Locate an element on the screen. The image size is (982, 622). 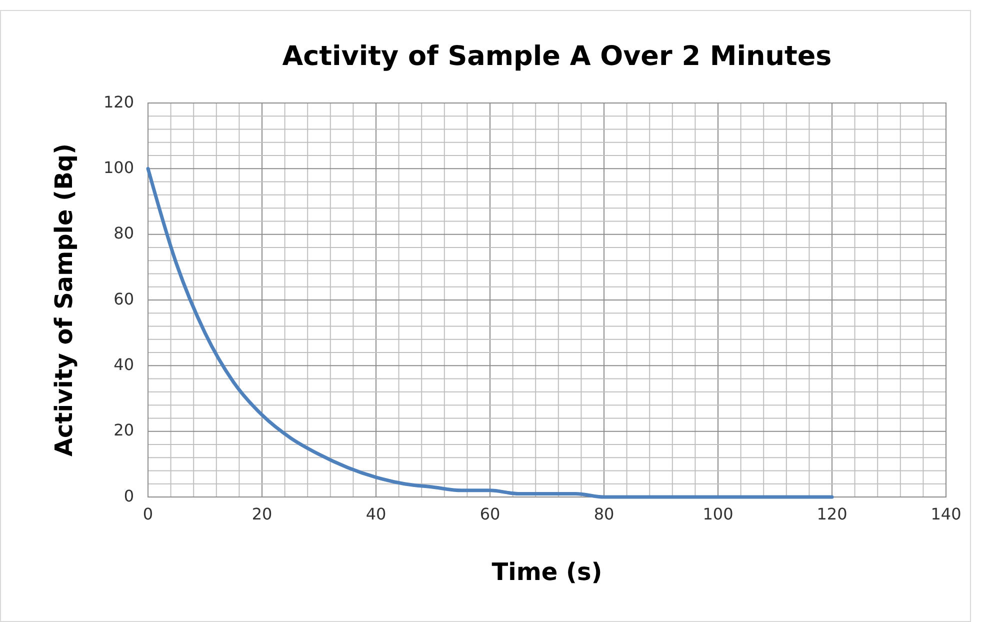
y-tick-label: 0 is located at coordinates (129, 496).